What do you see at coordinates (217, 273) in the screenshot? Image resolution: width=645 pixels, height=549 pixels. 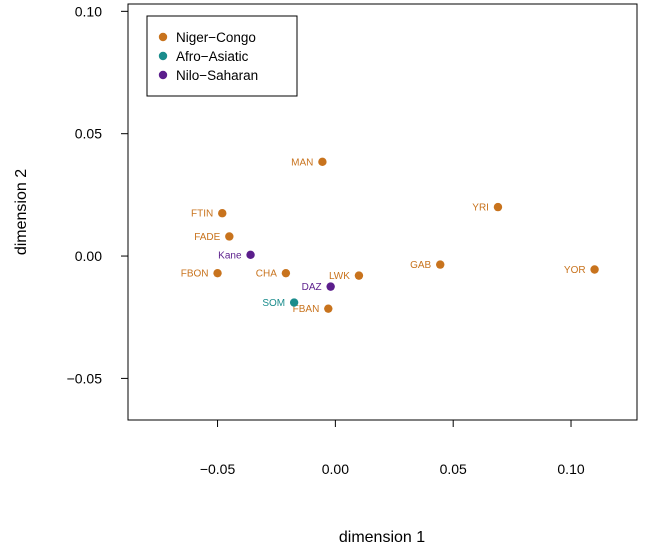 I see `point-fbon` at bounding box center [217, 273].